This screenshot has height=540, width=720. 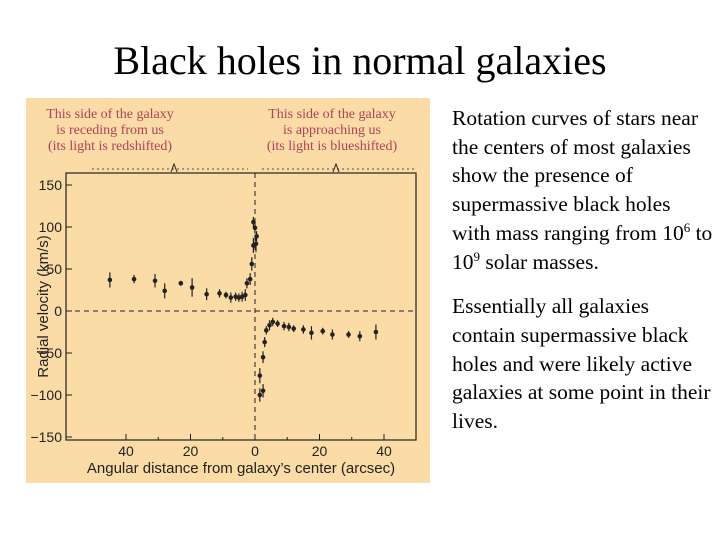 I want to click on arrow-right-icon, so click(x=336, y=167).